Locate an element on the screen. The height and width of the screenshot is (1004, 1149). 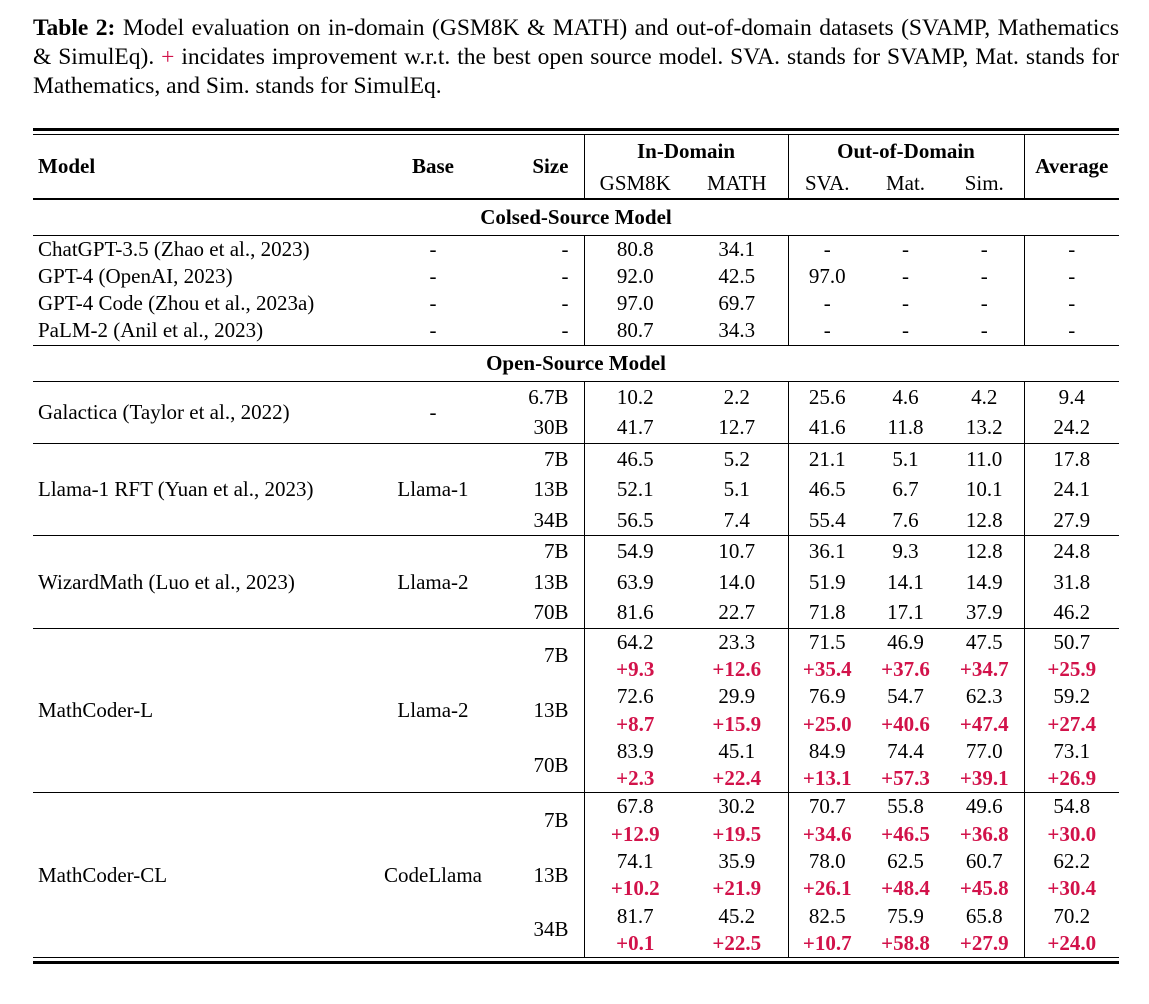
col-header-model: Model is located at coordinates (203, 167).